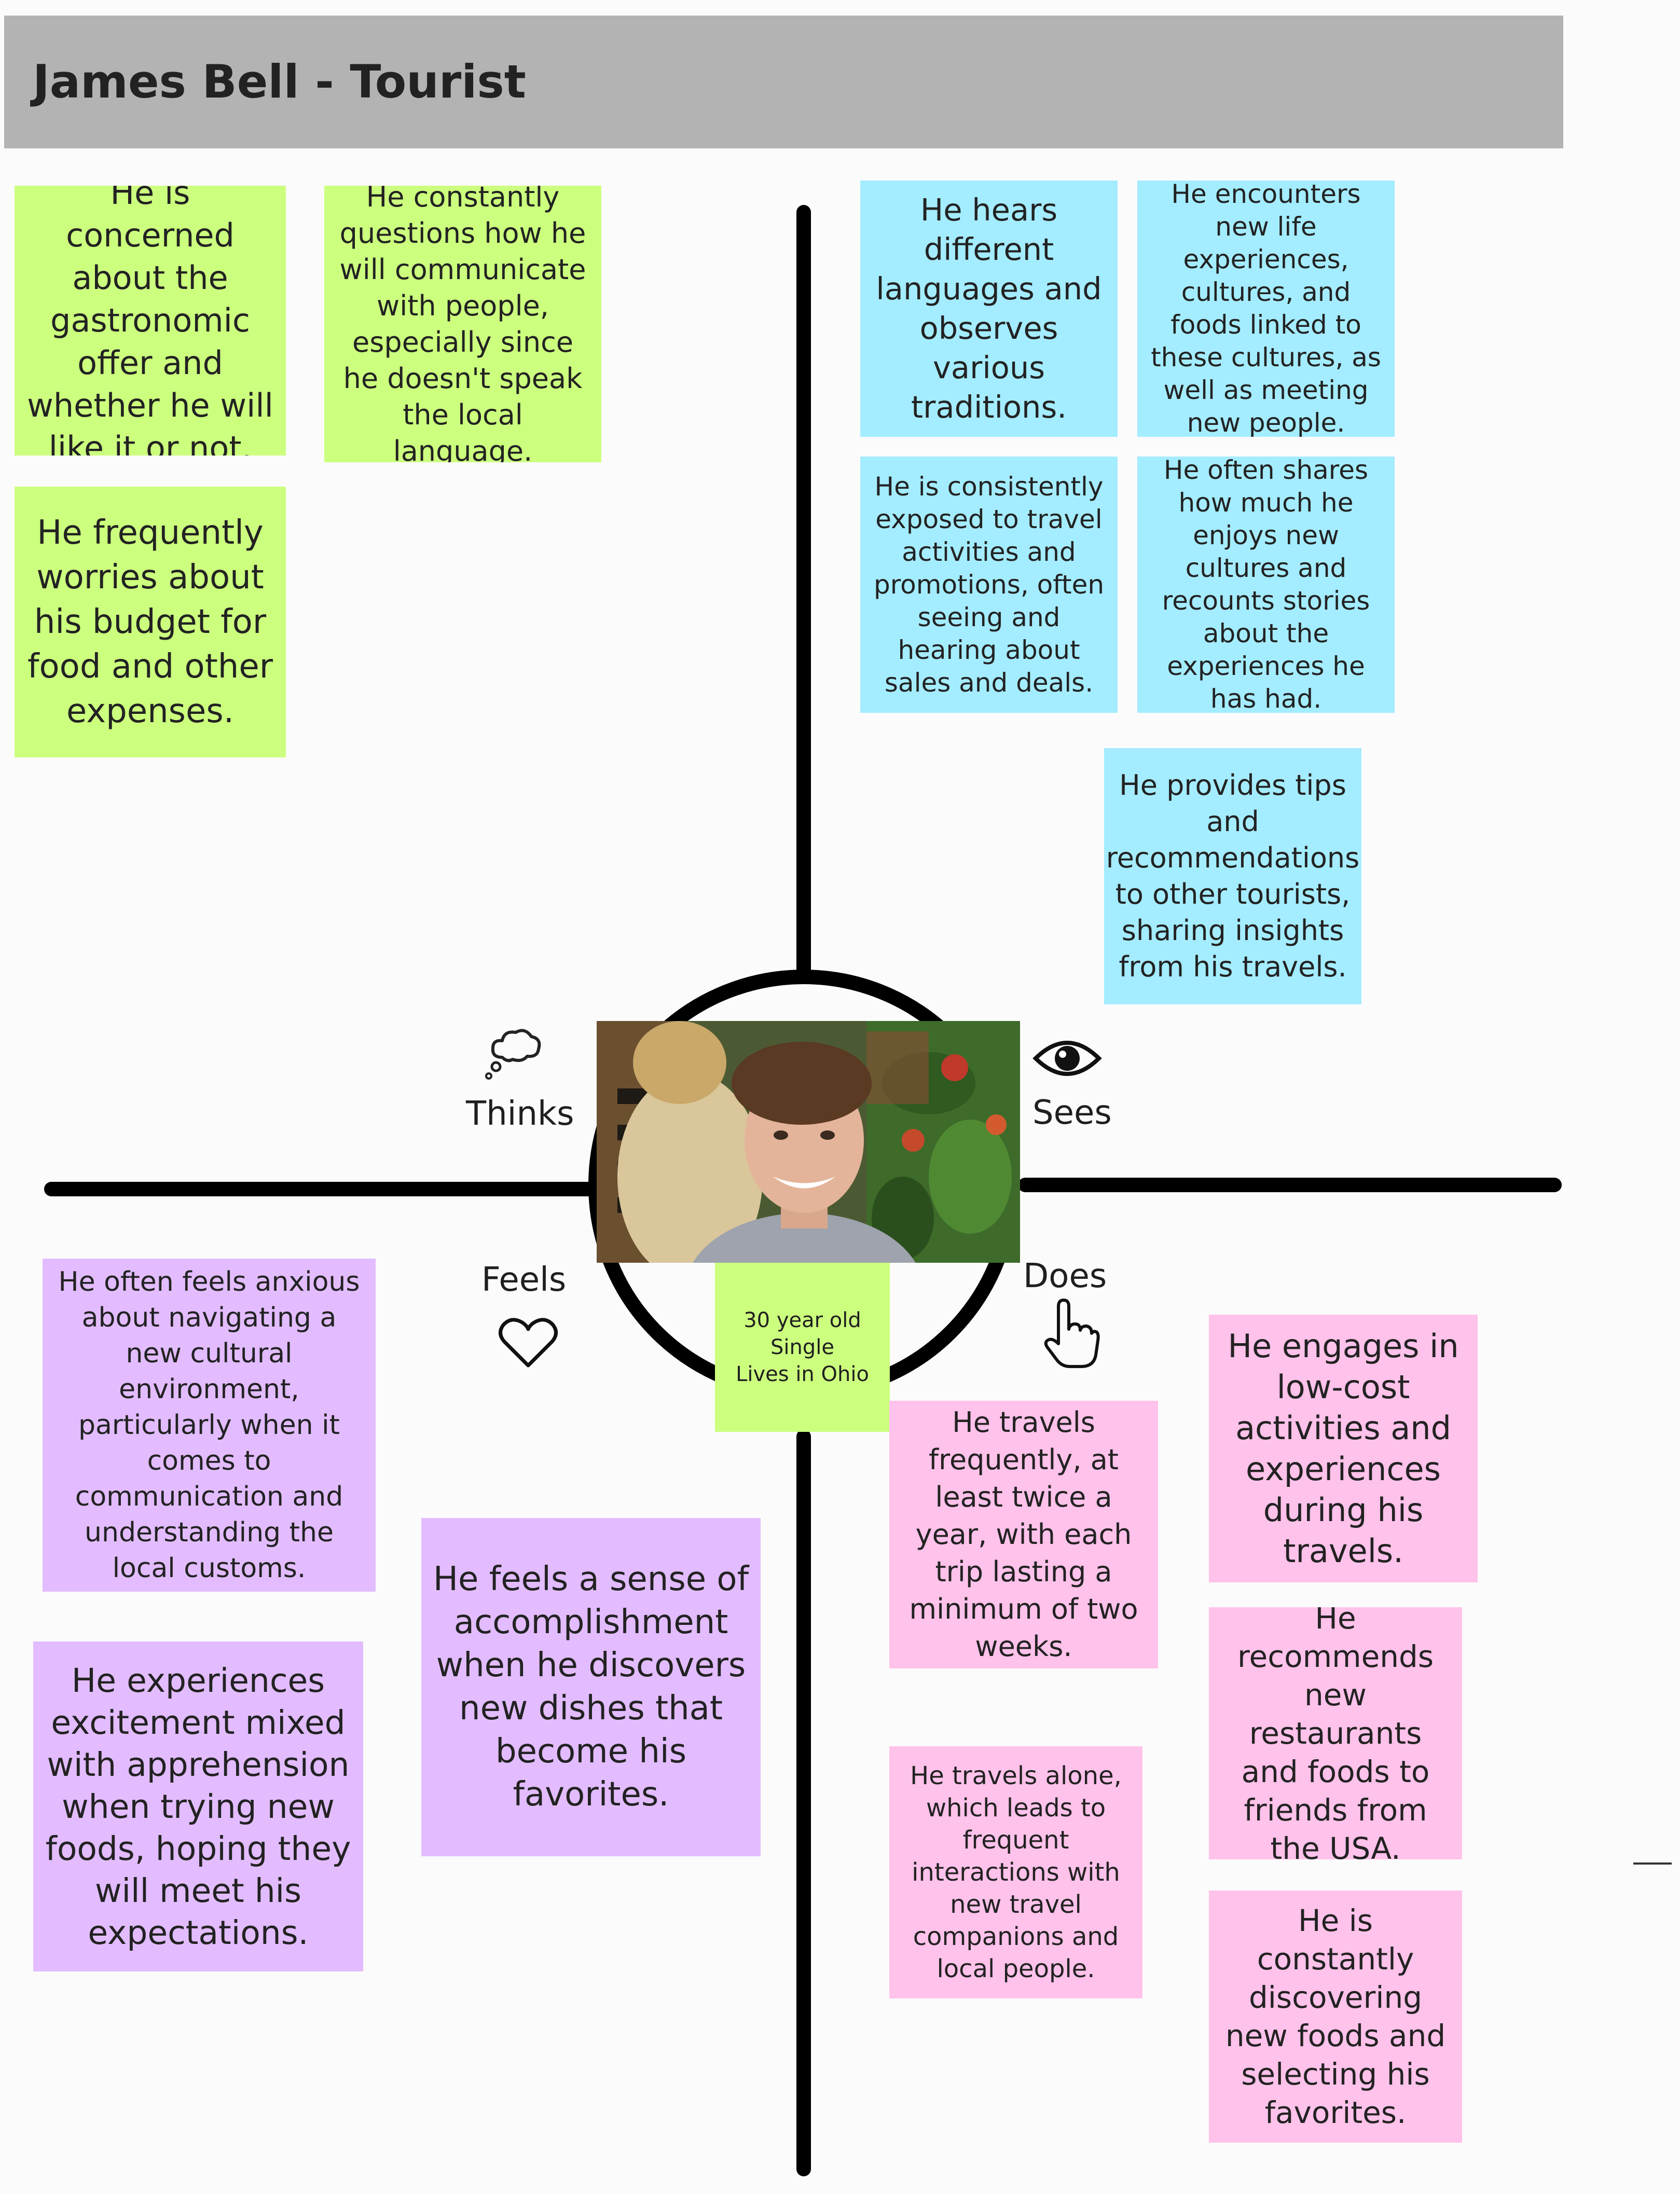 The width and height of the screenshot is (1680, 2194). Describe the element at coordinates (809, 1142) in the screenshot. I see `persona-photo` at that location.